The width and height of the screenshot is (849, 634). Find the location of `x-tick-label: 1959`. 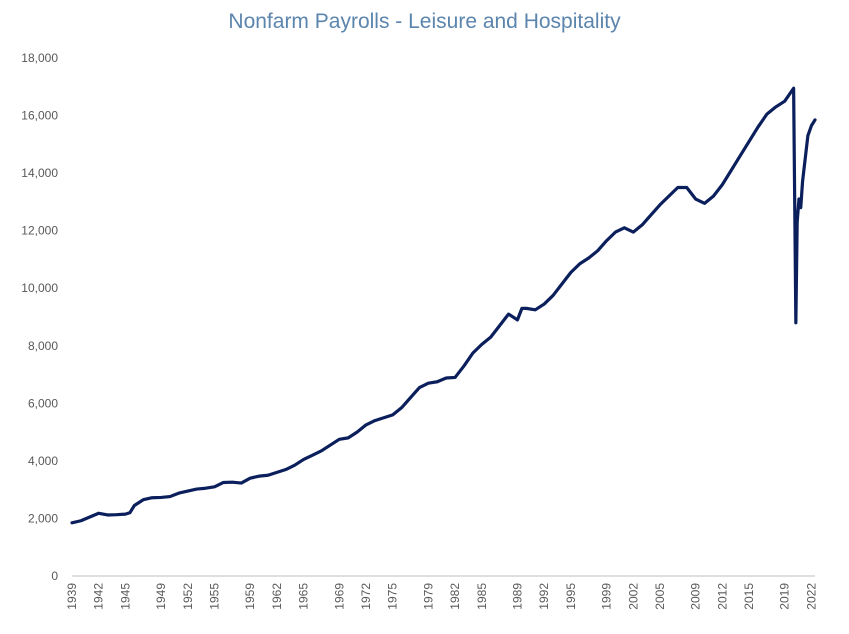

x-tick-label: 1959 is located at coordinates (250, 596).